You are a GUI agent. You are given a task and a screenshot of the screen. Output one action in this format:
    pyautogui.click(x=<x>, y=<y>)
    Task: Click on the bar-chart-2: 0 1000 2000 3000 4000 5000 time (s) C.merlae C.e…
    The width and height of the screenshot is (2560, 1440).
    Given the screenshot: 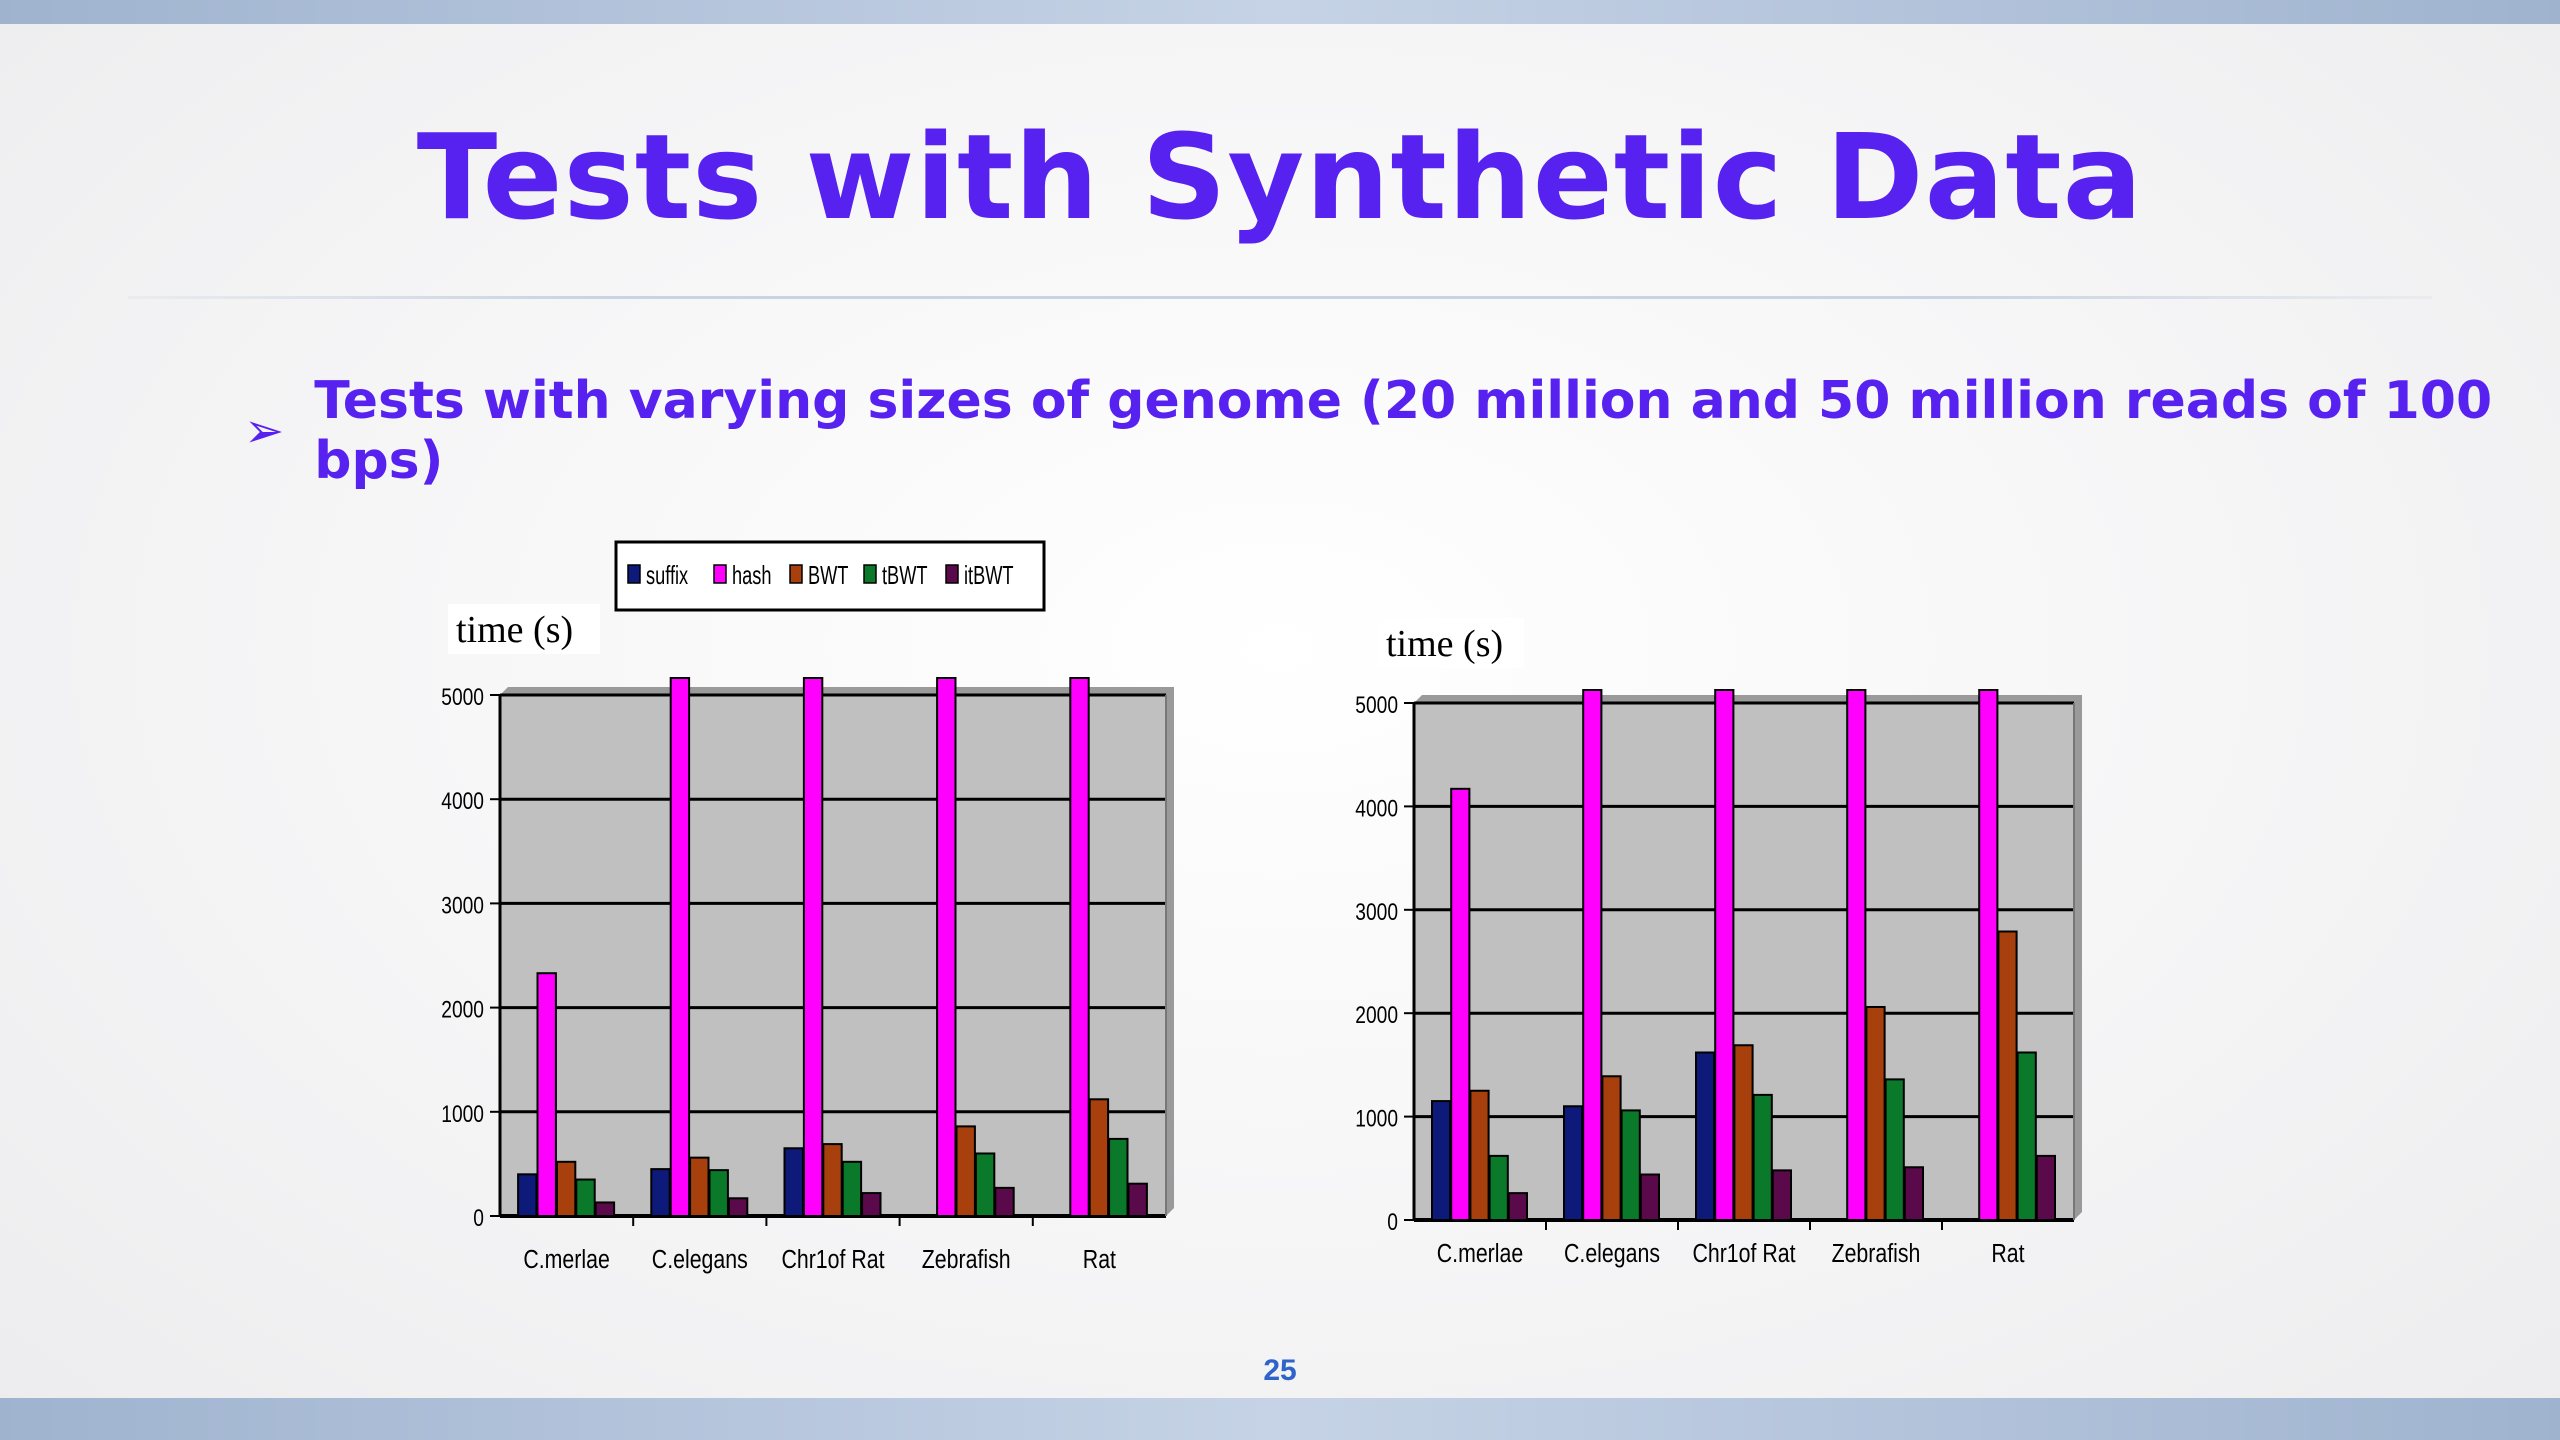 What is the action you would take?
    pyautogui.click(x=1718, y=943)
    